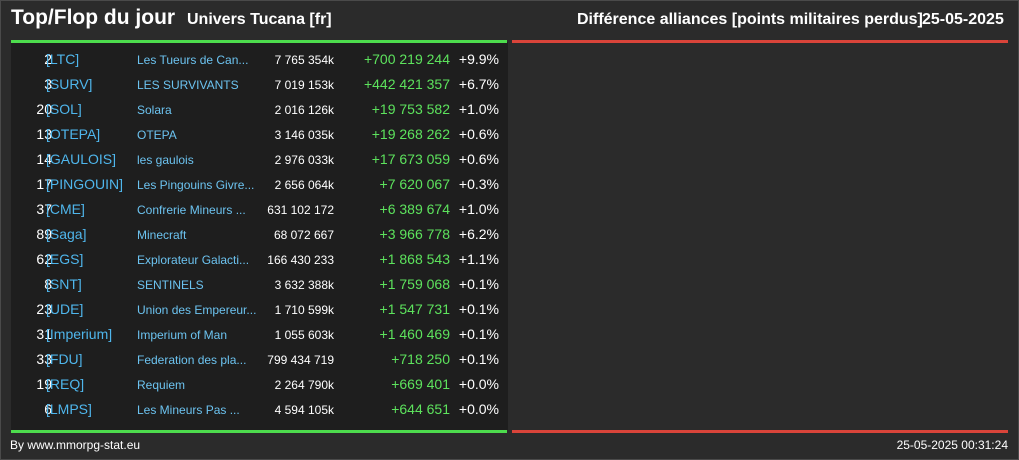  What do you see at coordinates (300, 210) in the screenshot?
I see `alliance-points: 631 102 172` at bounding box center [300, 210].